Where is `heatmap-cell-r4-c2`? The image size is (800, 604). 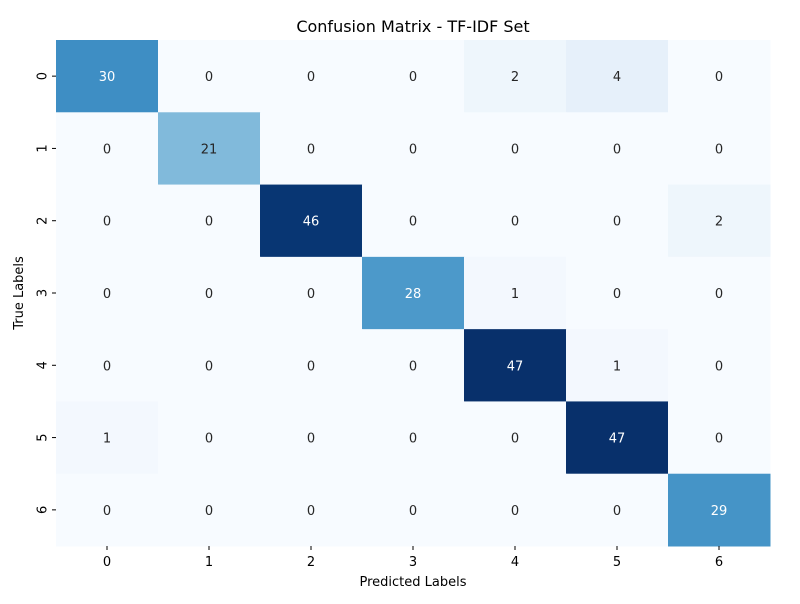
heatmap-cell-r4-c2 is located at coordinates (311, 365).